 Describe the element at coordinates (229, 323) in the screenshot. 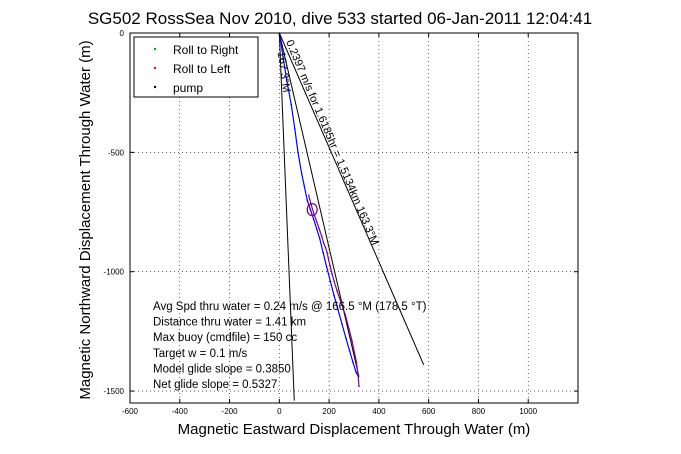

I see `stats-line: Distance thru water = 1.41 km` at that location.